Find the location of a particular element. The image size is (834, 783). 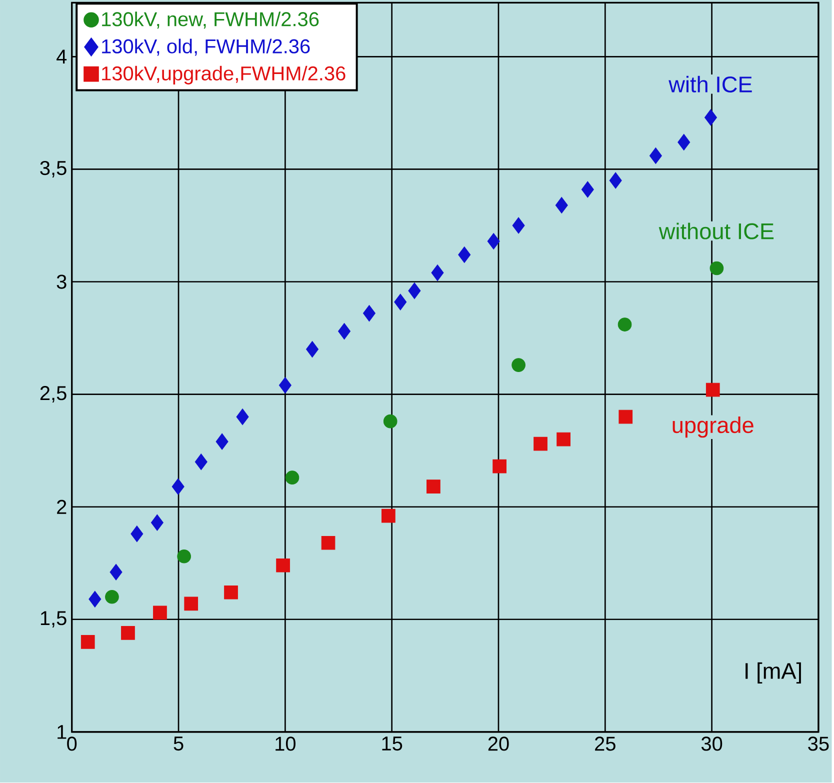

y-tick-label: 2 is located at coordinates (61, 507).